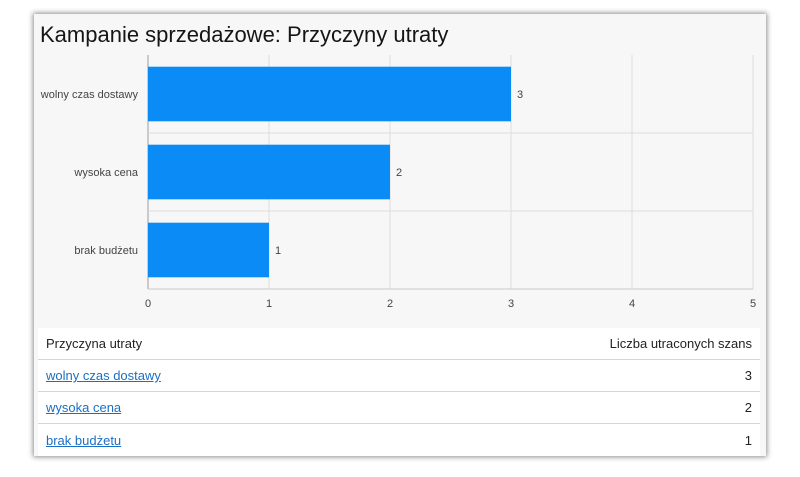 The height and width of the screenshot is (477, 800). Describe the element at coordinates (278, 251) in the screenshot. I see `value-label: 1` at that location.